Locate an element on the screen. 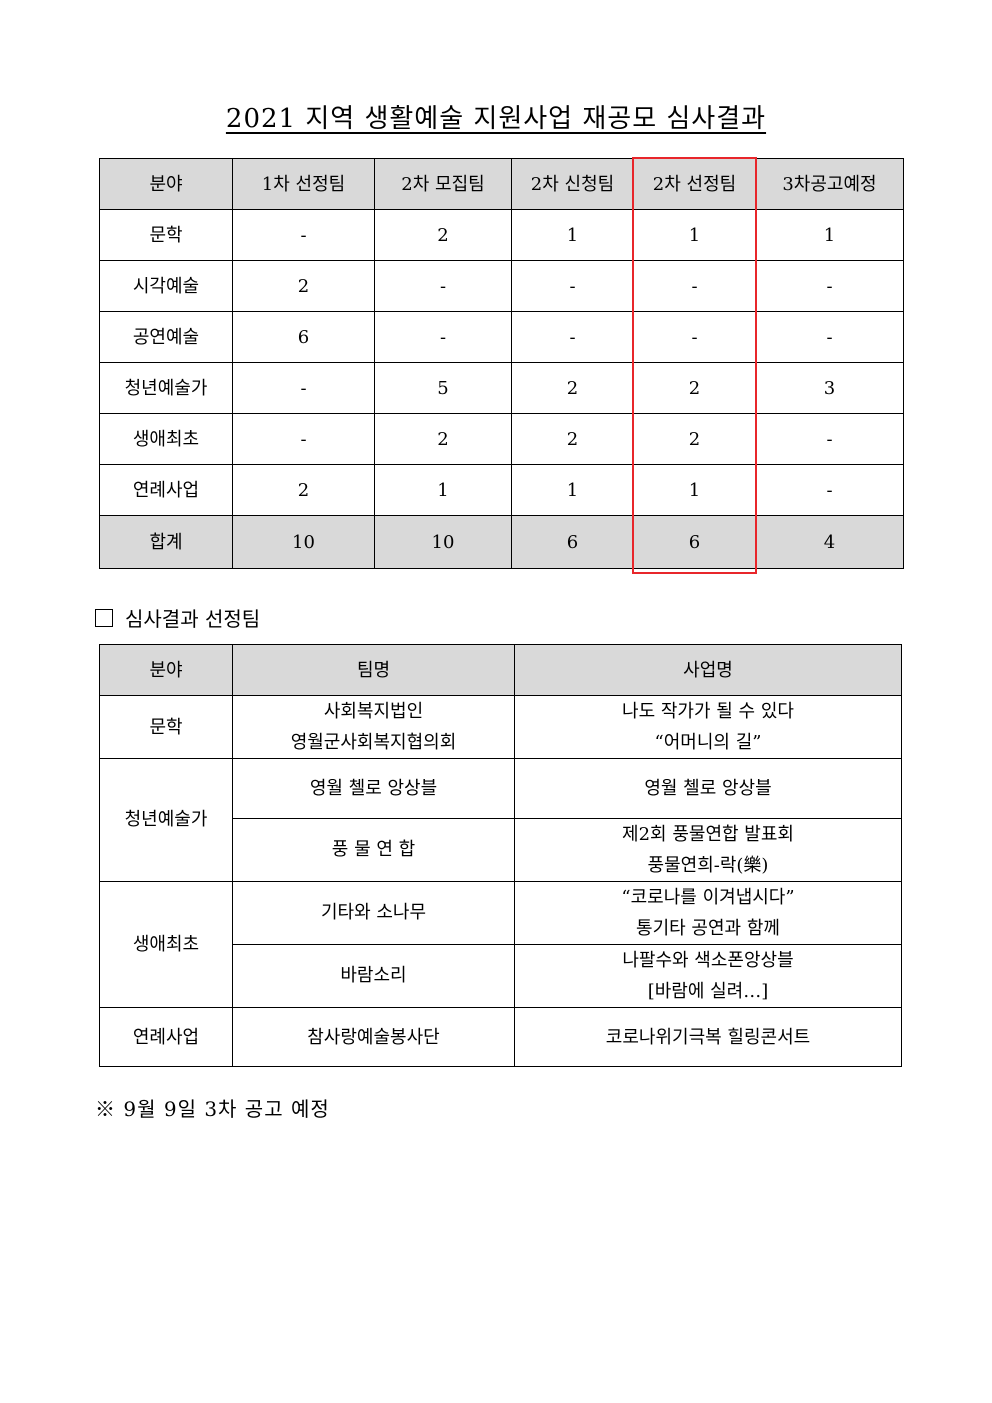 This screenshot has height=1403, width=992. table-row: 청년예술가 영월 첼로 앙상블 영월 첼로 앙상블 is located at coordinates (500, 820).